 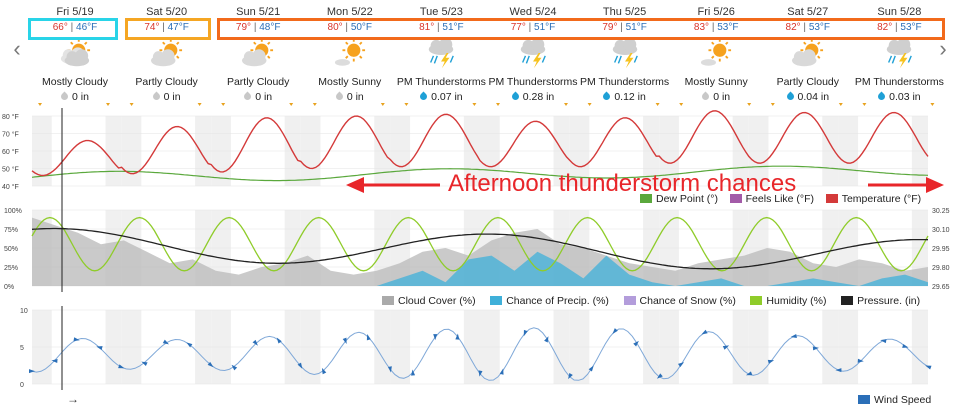 I want to click on high-temp: 82°, so click(x=793, y=27).